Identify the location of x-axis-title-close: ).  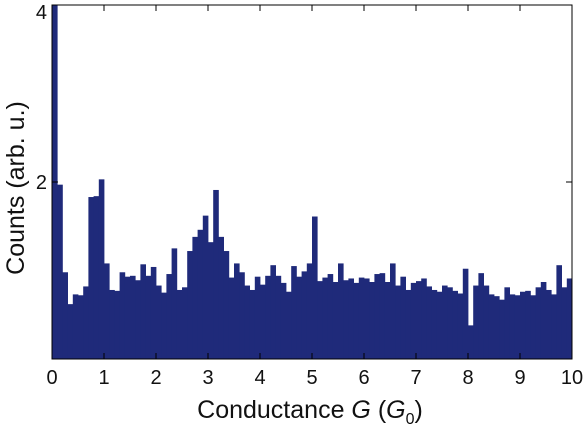
(419, 410).